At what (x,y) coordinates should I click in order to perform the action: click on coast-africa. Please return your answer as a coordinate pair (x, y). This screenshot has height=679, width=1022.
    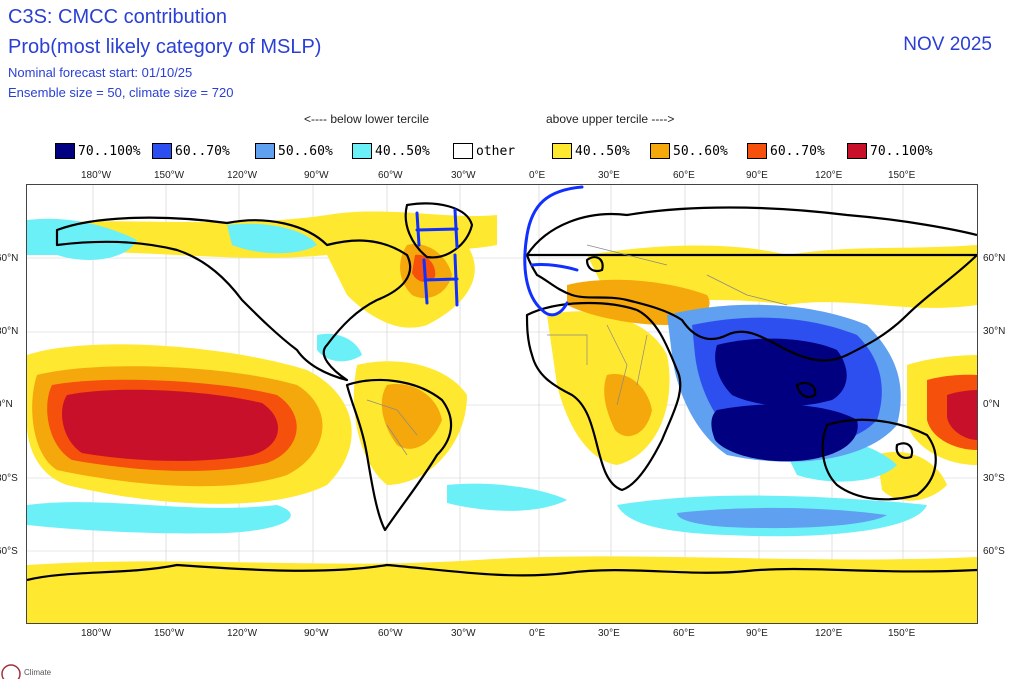
    Looking at the image, I should click on (603, 396).